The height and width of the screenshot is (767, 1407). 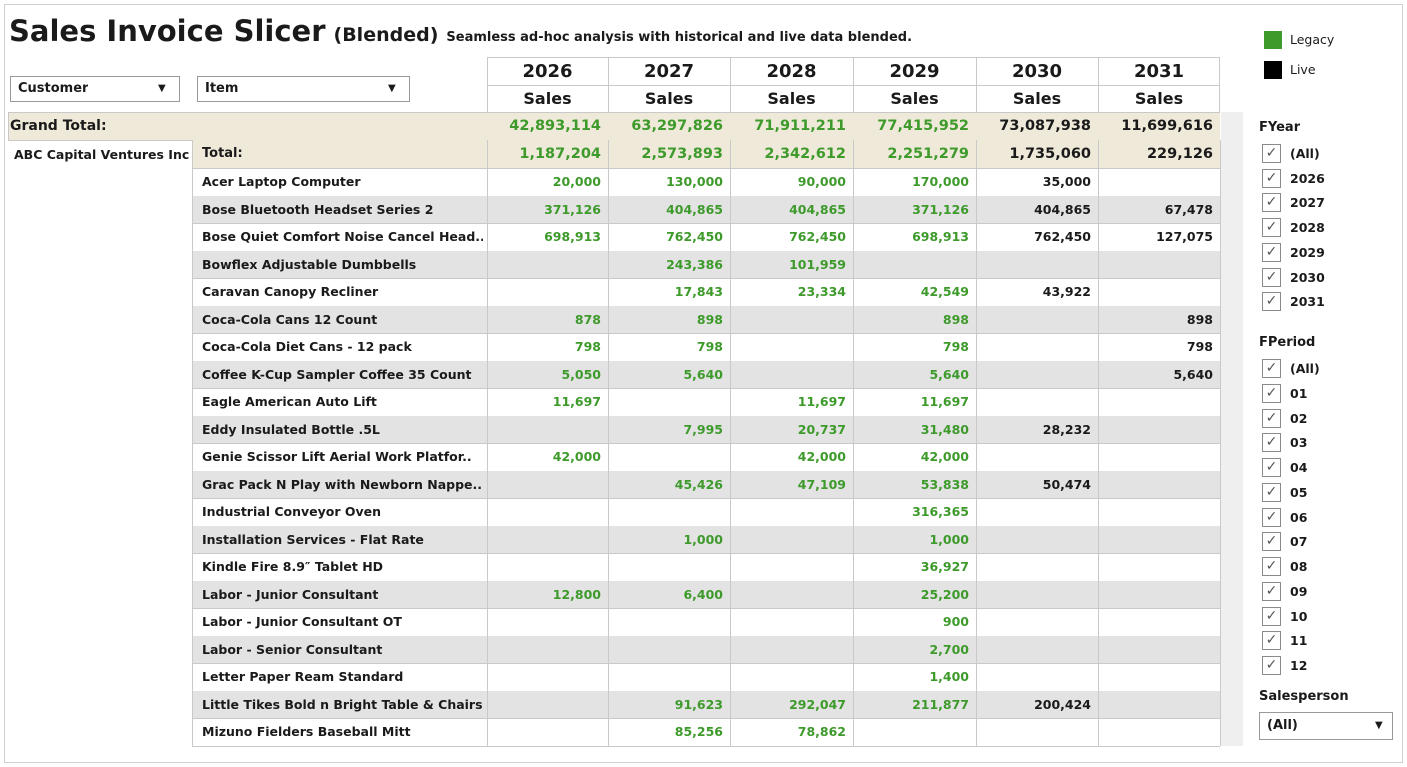 I want to click on item-value: 43,922, so click(x=1066, y=292).